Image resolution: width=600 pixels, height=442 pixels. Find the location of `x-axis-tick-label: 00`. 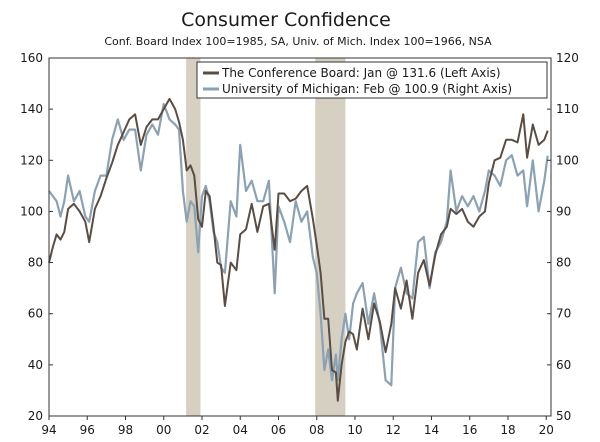

x-axis-tick-label: 00 is located at coordinates (163, 430).